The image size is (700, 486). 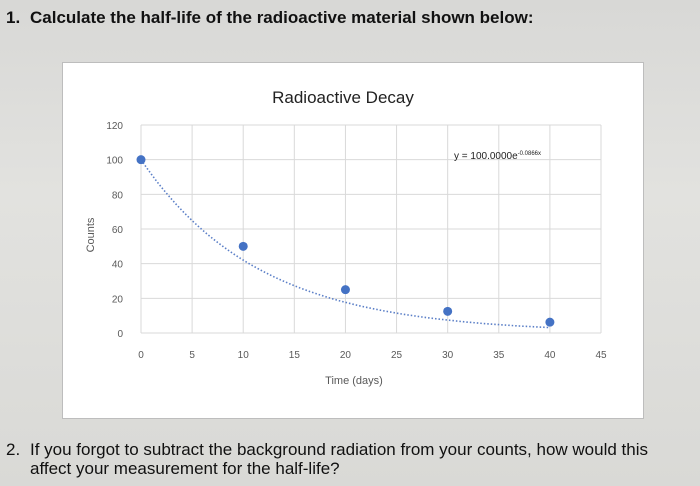 I want to click on y-axis-label: Counts, so click(x=91, y=234).